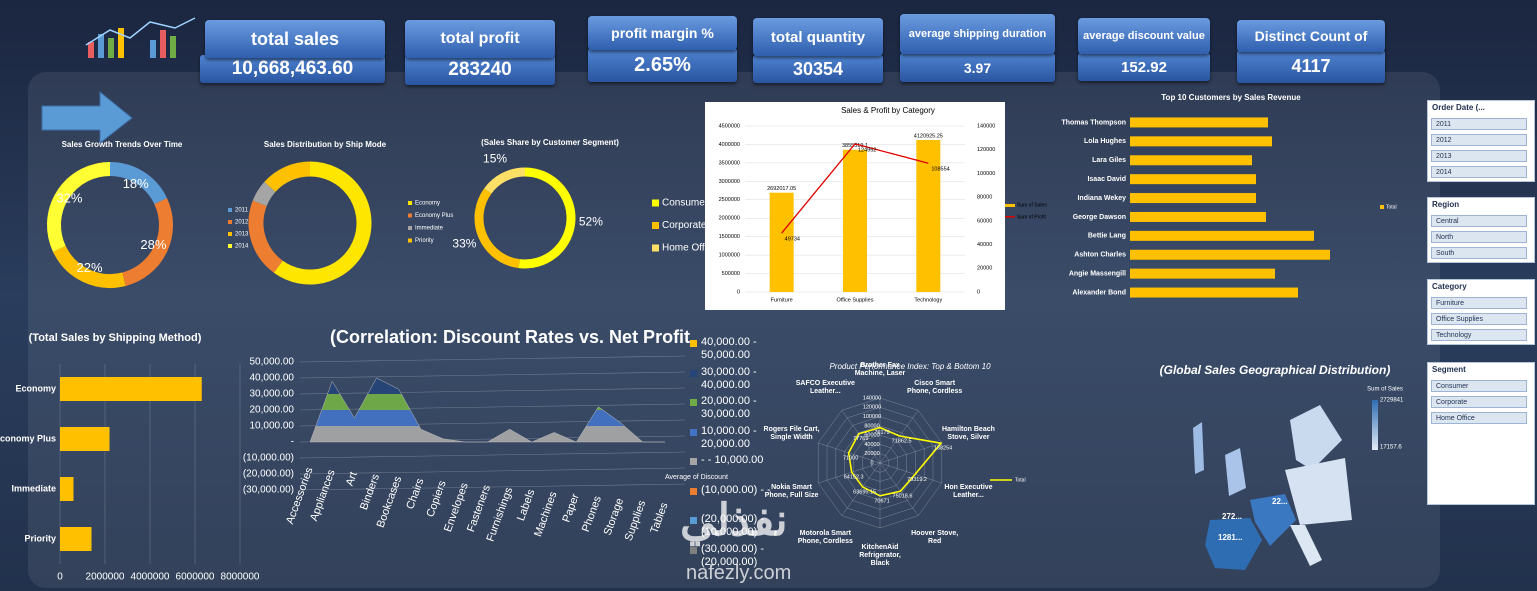  I want to click on kpi-value: 3.97, so click(977, 67).